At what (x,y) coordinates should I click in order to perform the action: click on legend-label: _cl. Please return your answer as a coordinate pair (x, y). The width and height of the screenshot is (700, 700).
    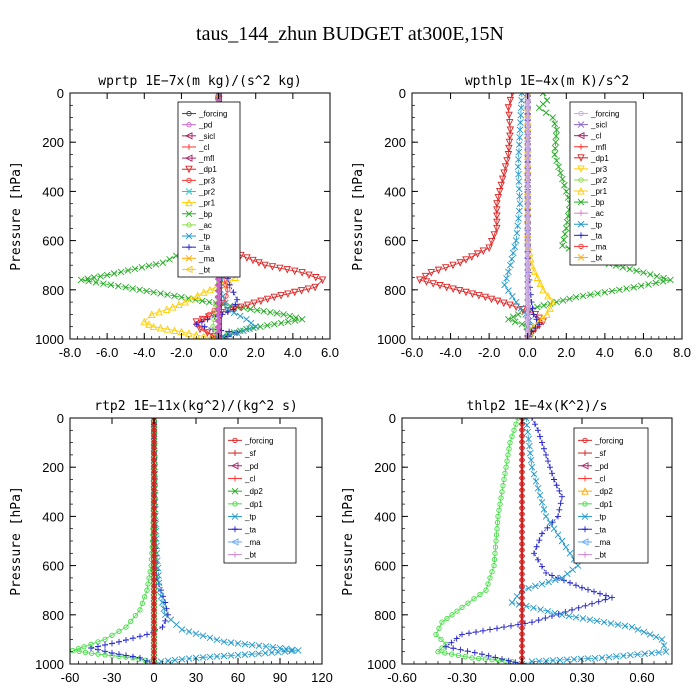
    Looking at the image, I should click on (203, 147).